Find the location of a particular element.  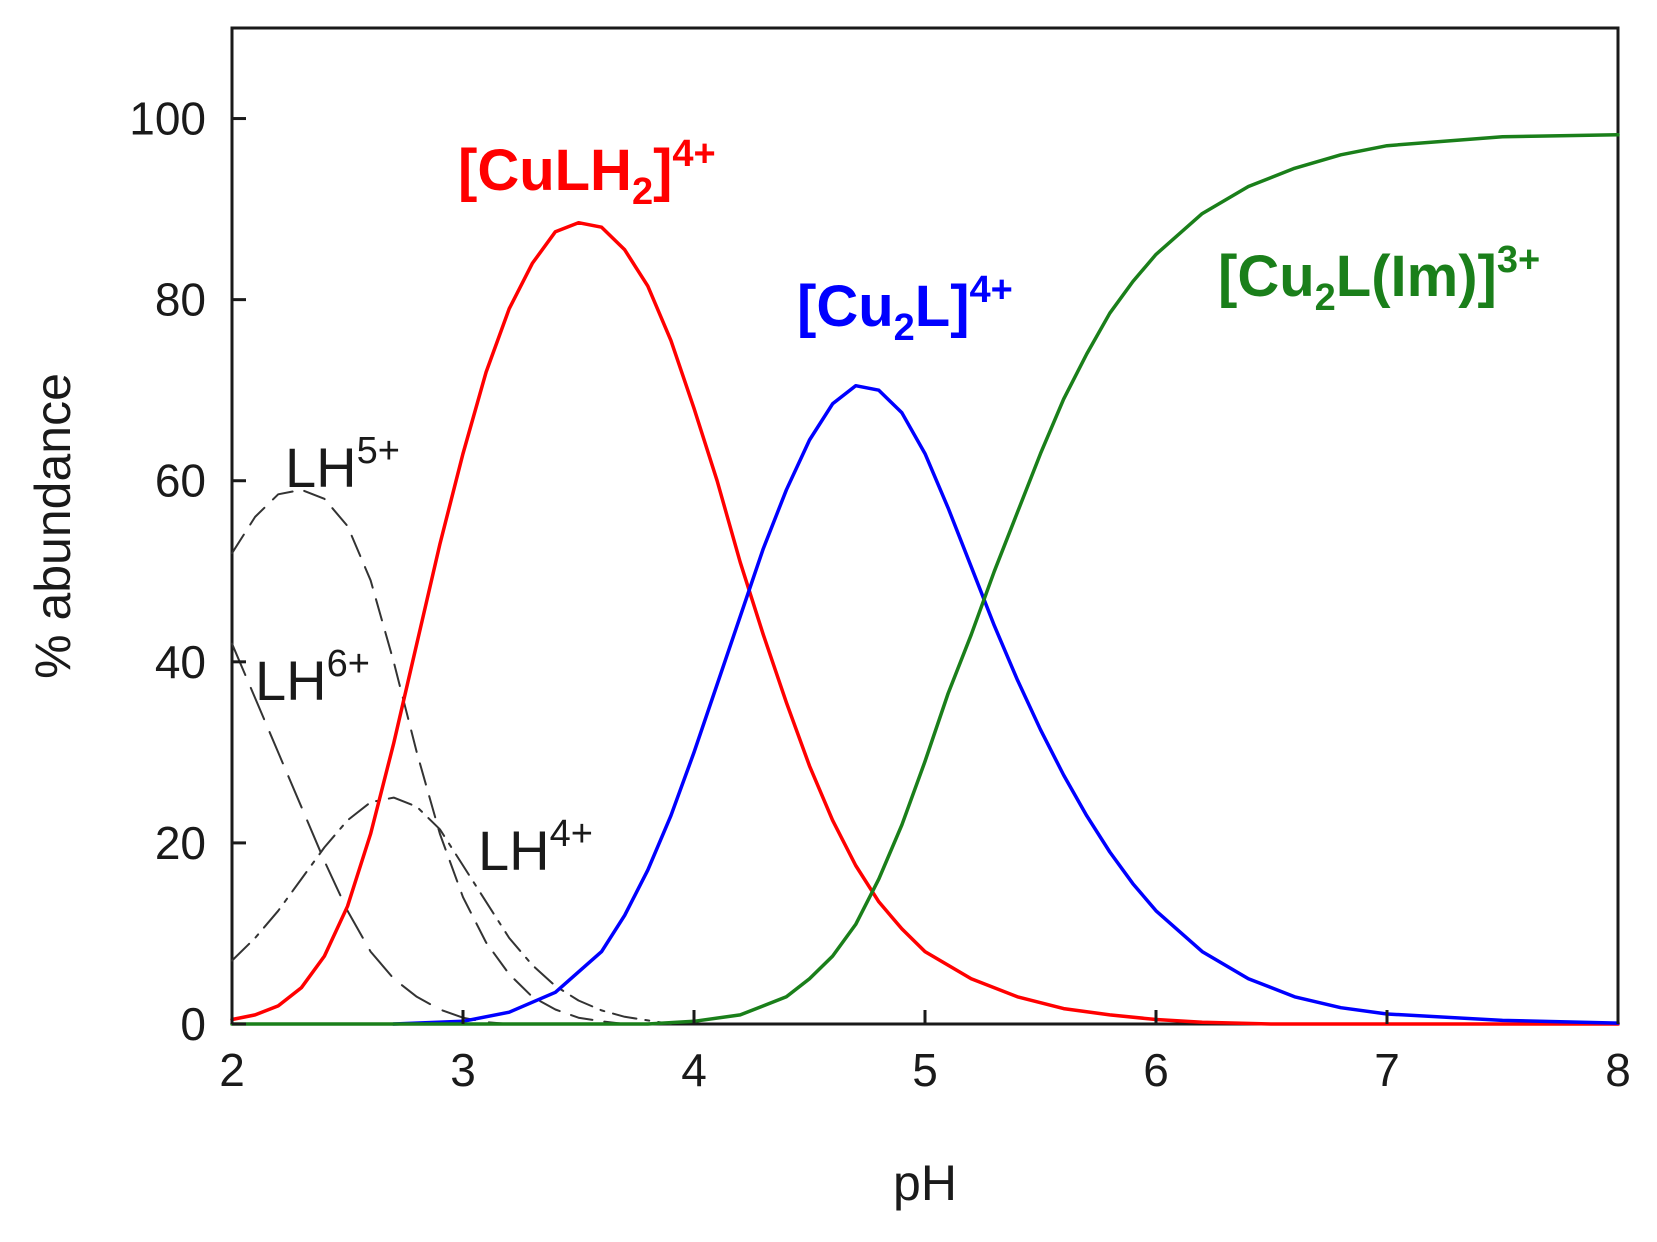

y-tick-label: 0 is located at coordinates (193, 1024).